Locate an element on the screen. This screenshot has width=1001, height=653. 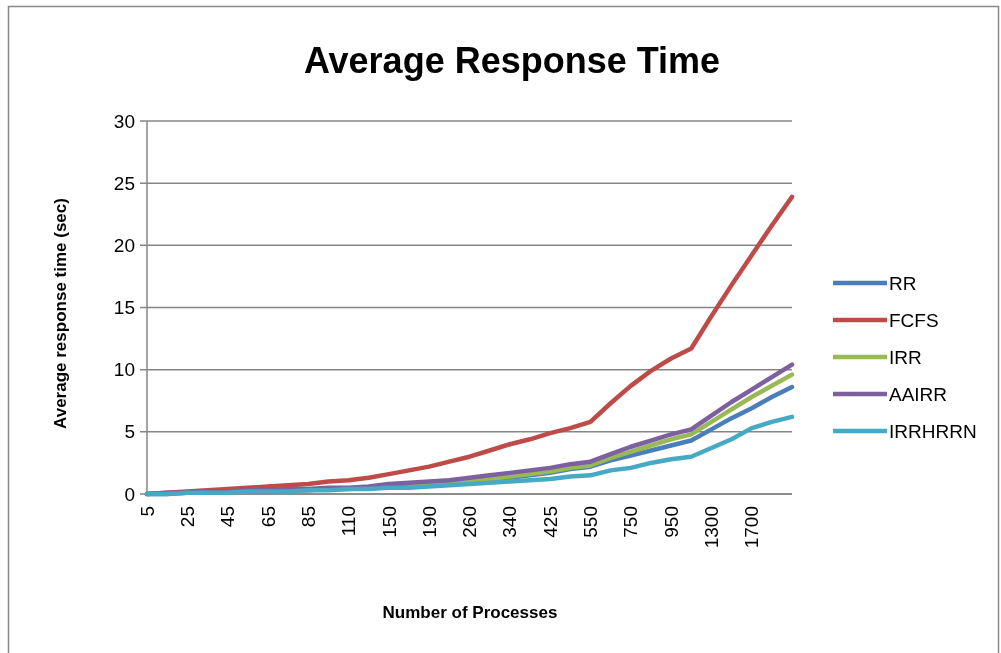
x-tick-label: 150 is located at coordinates (389, 522).